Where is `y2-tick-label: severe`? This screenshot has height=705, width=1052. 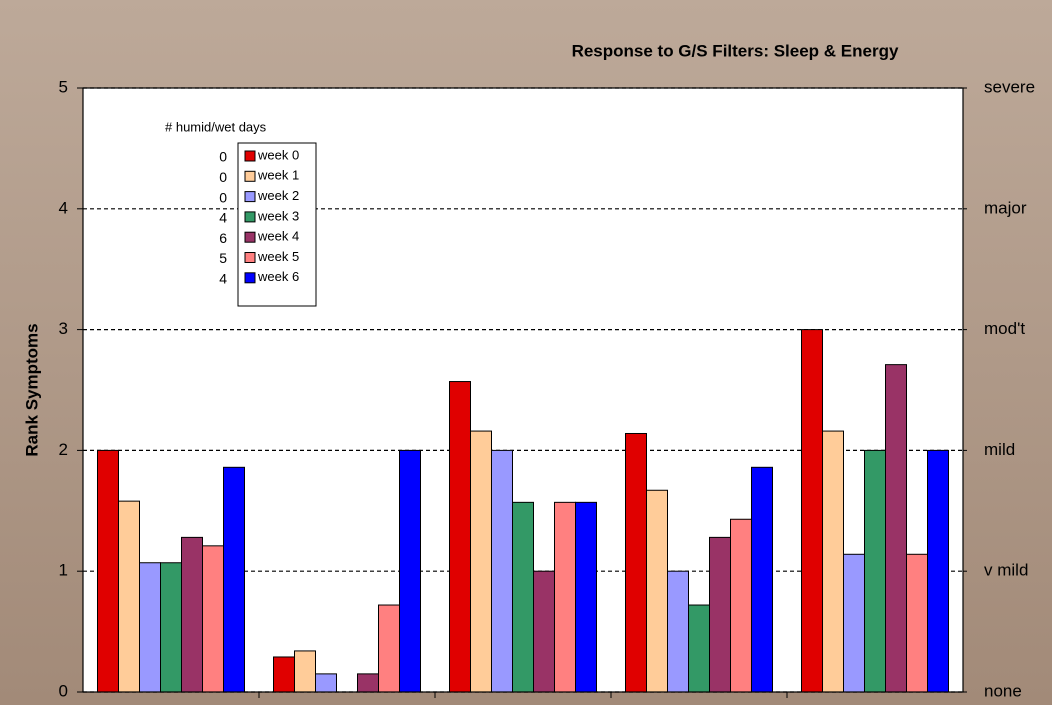
y2-tick-label: severe is located at coordinates (1009, 86).